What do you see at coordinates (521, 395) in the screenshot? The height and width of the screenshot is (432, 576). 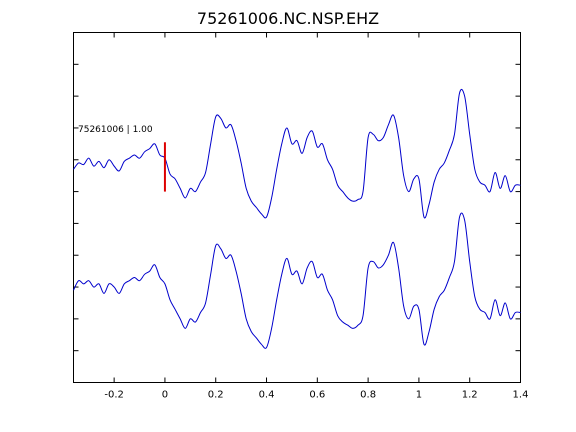 I see `x-tick-label: 1.4` at bounding box center [521, 395].